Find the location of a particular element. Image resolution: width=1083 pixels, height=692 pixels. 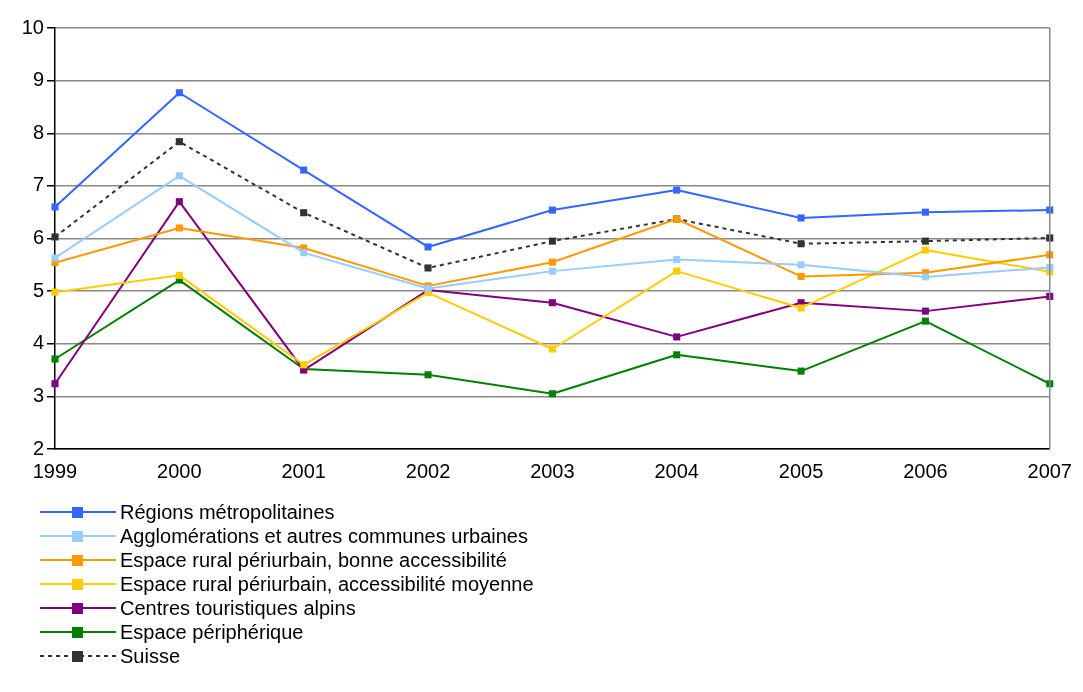

y-tick-label: 4 is located at coordinates (38, 342).